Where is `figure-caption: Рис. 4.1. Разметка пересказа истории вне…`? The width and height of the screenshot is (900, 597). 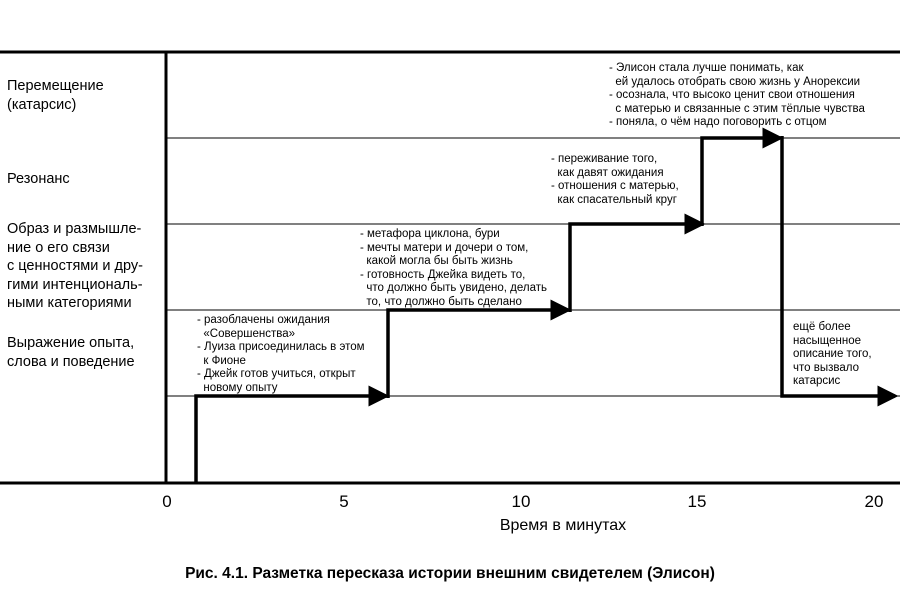
figure-caption: Рис. 4.1. Разметка пересказа истории вне… is located at coordinates (450, 573).